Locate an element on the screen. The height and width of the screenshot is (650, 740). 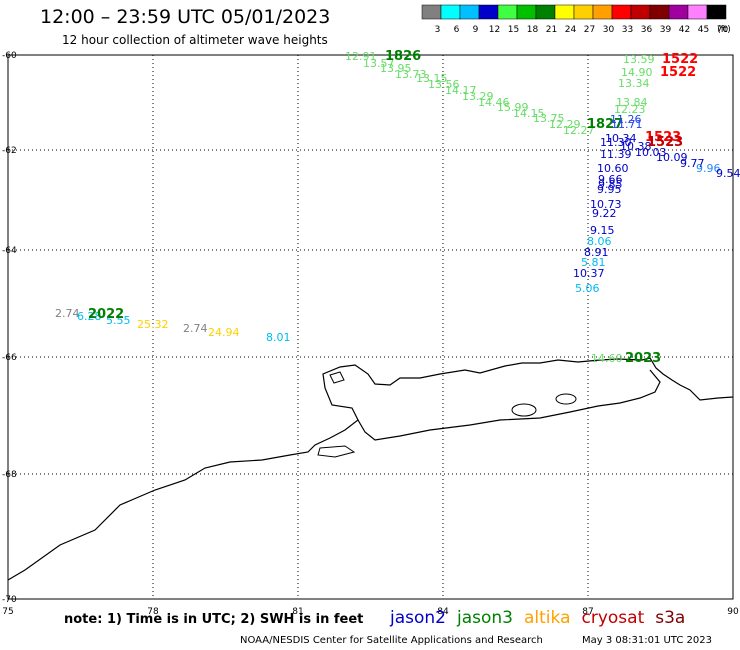
wave-height-label: 12.91 is located at coordinates (361, 56).